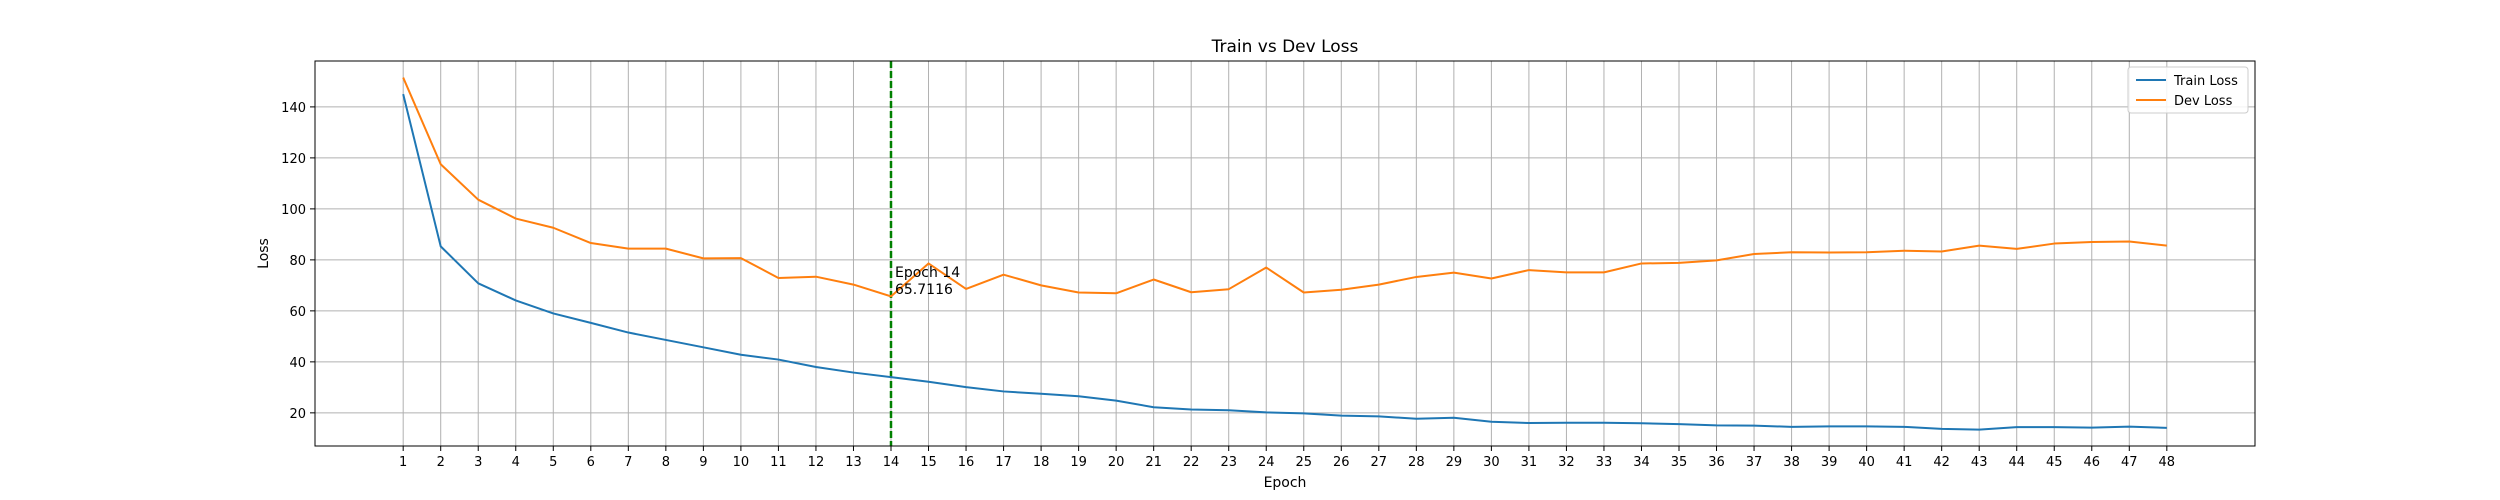 The width and height of the screenshot is (2500, 500). I want to click on x-tick-label: 42, so click(1941, 462).